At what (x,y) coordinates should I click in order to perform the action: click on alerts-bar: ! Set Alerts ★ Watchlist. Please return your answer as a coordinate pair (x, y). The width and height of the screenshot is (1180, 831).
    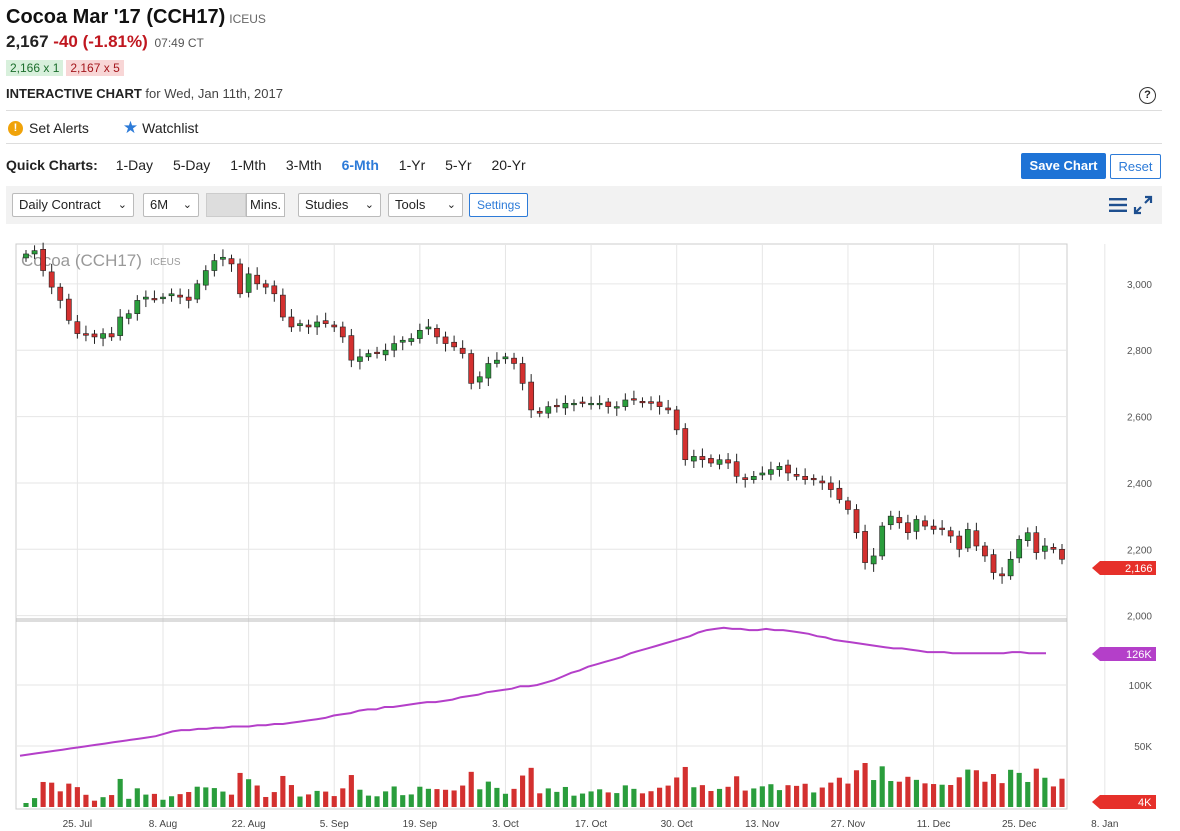
    Looking at the image, I should click on (103, 128).